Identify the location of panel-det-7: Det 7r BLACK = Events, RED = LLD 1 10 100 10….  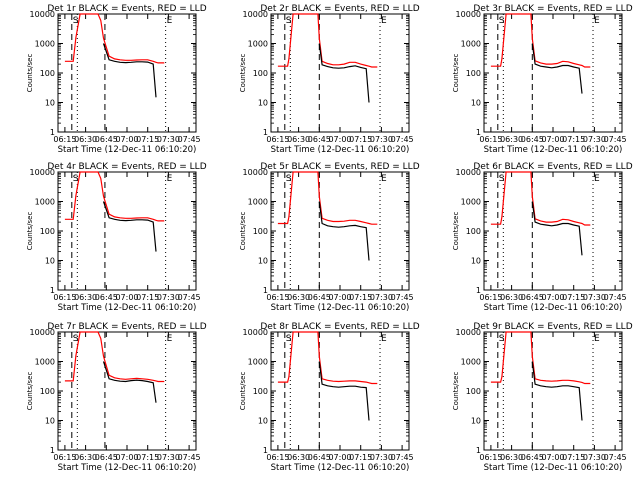
(116, 397).